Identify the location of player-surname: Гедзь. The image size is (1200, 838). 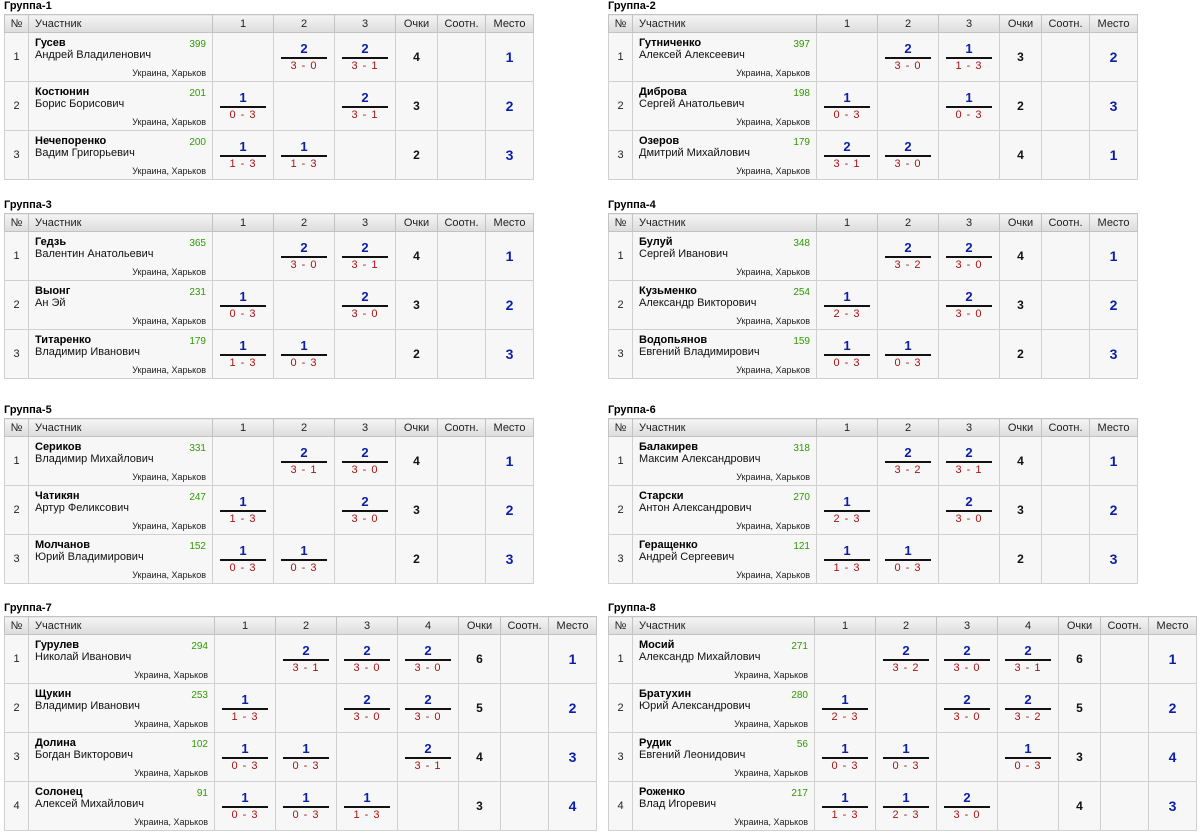
(51, 242).